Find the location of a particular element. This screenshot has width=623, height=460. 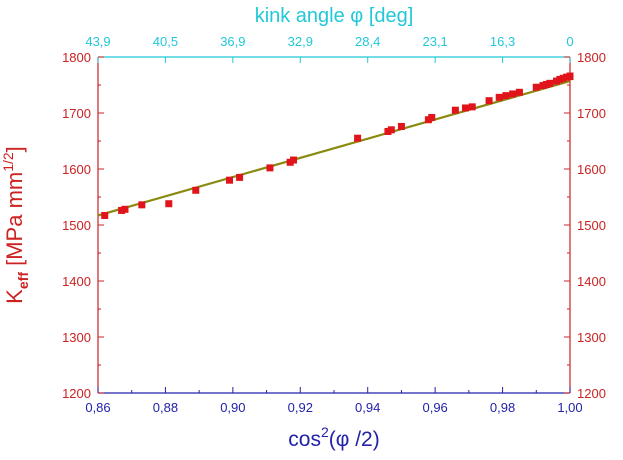

x-tick-label: 0,86 is located at coordinates (97, 407).